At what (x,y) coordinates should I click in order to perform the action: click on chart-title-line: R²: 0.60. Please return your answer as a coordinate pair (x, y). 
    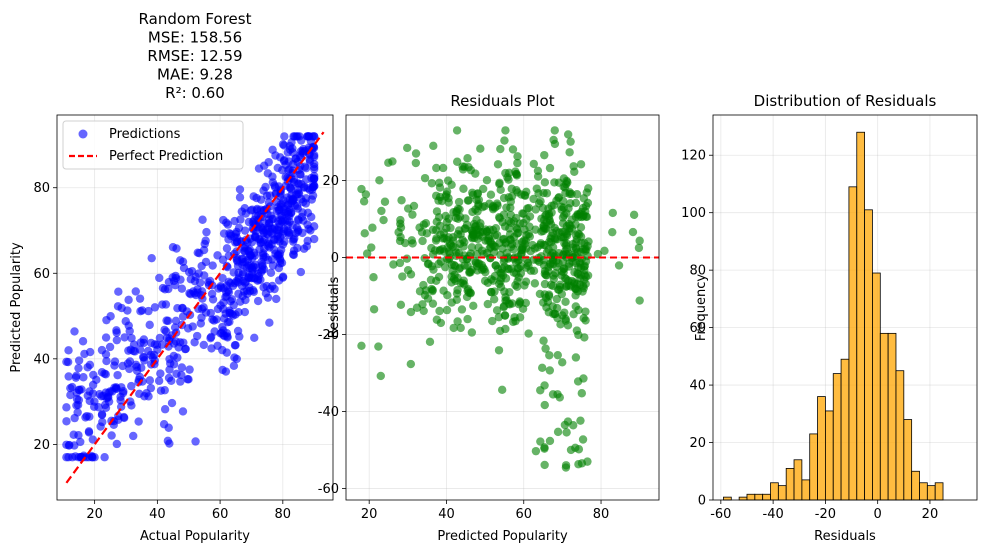
    Looking at the image, I should click on (195, 93).